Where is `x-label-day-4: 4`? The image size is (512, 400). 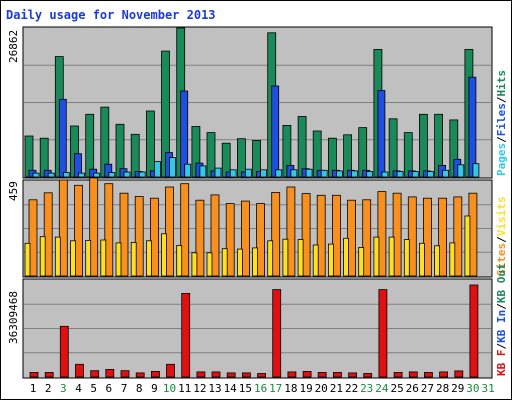 x-label-day-4: 4 is located at coordinates (78, 388).